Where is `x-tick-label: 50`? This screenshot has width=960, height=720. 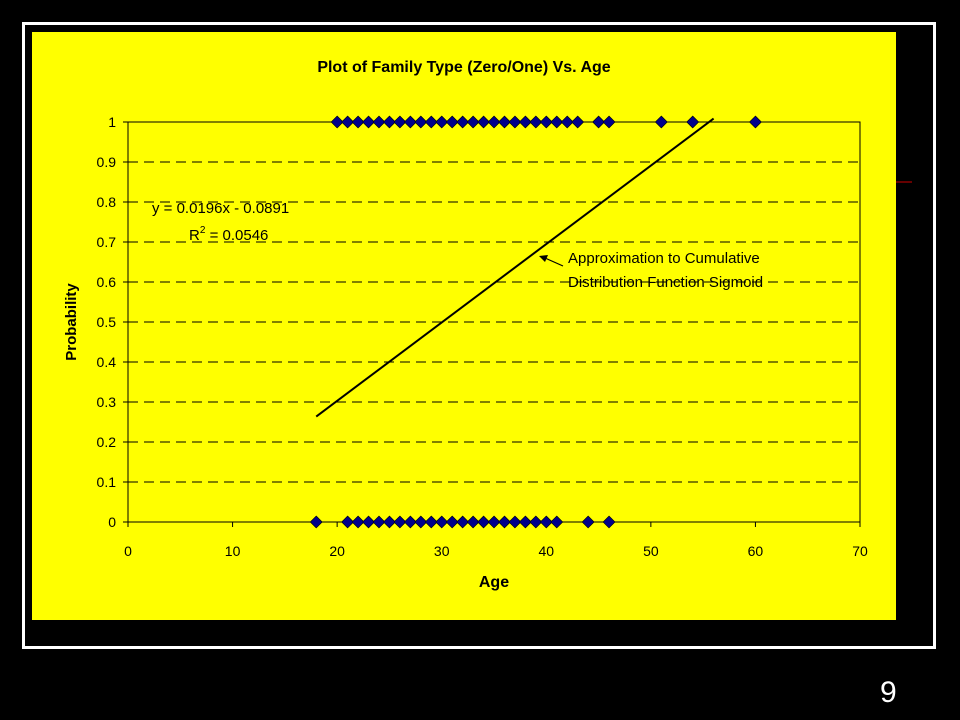 x-tick-label: 50 is located at coordinates (651, 551).